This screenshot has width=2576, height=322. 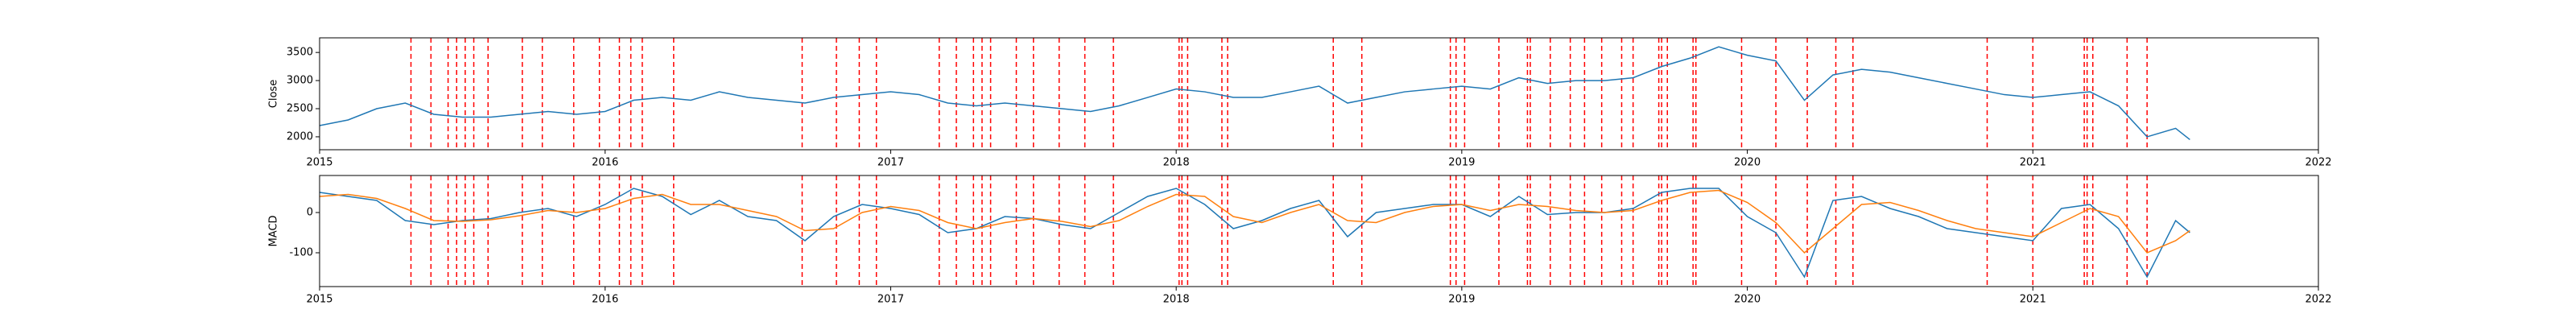 I want to click on y-tick-label: 3000, so click(x=300, y=81).